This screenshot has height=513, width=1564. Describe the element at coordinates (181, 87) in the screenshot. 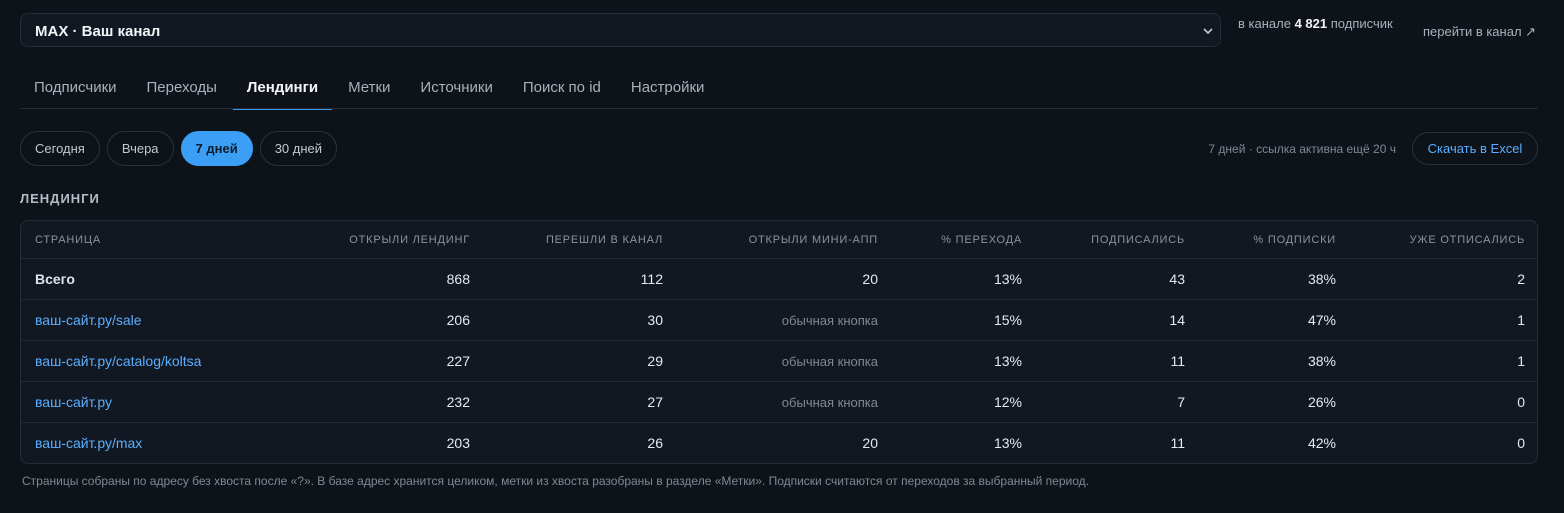

I see `tab: Переходы` at that location.